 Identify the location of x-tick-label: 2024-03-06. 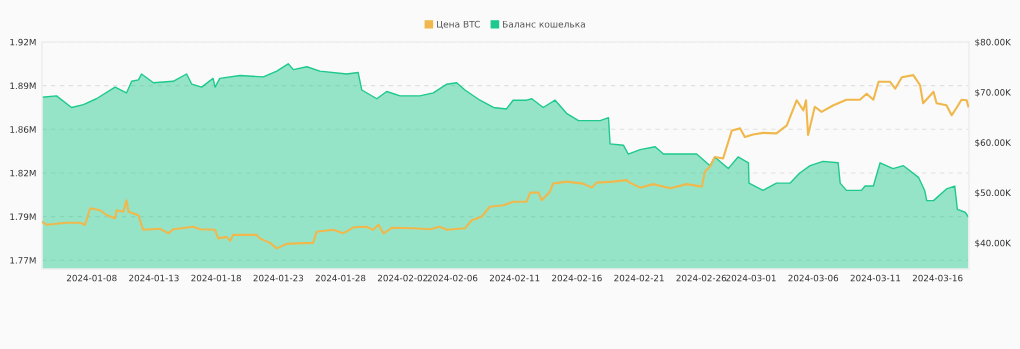
(813, 278).